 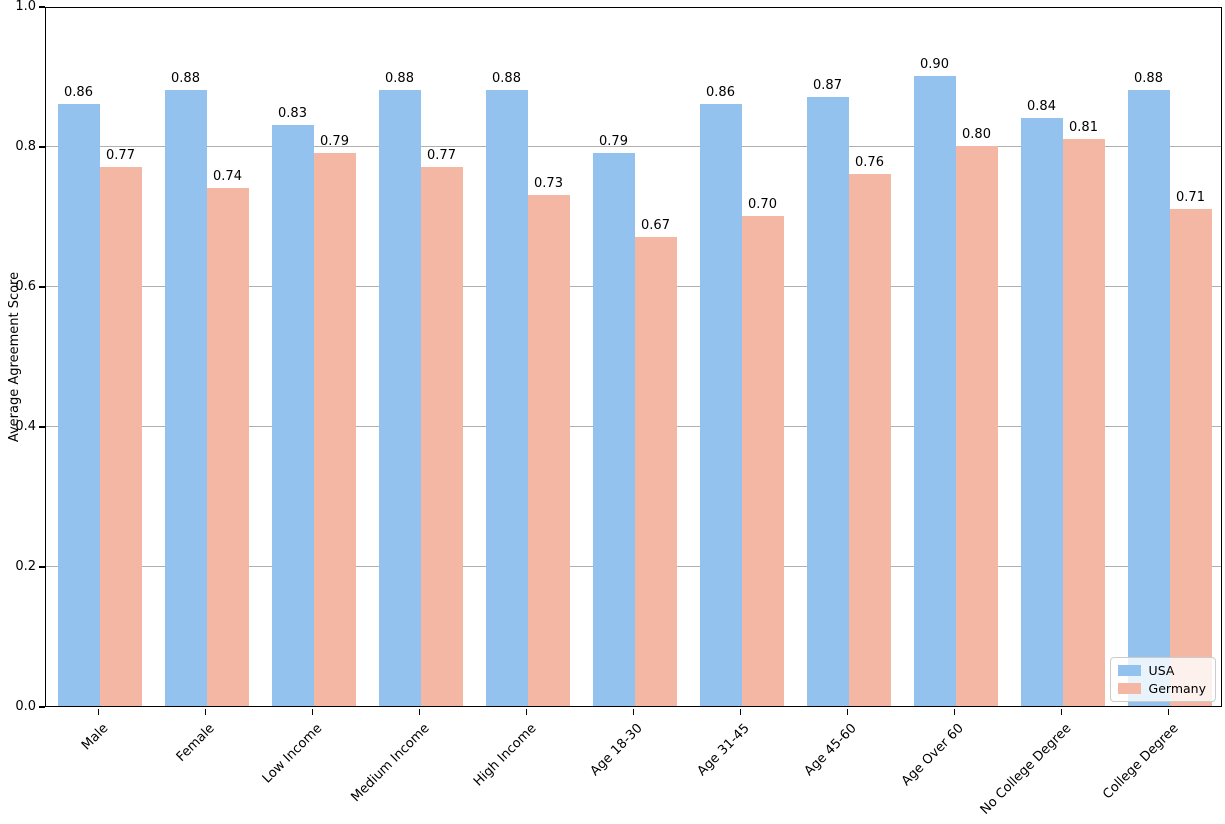 What do you see at coordinates (42, 707) in the screenshot?
I see `y-tick-mark-0.0` at bounding box center [42, 707].